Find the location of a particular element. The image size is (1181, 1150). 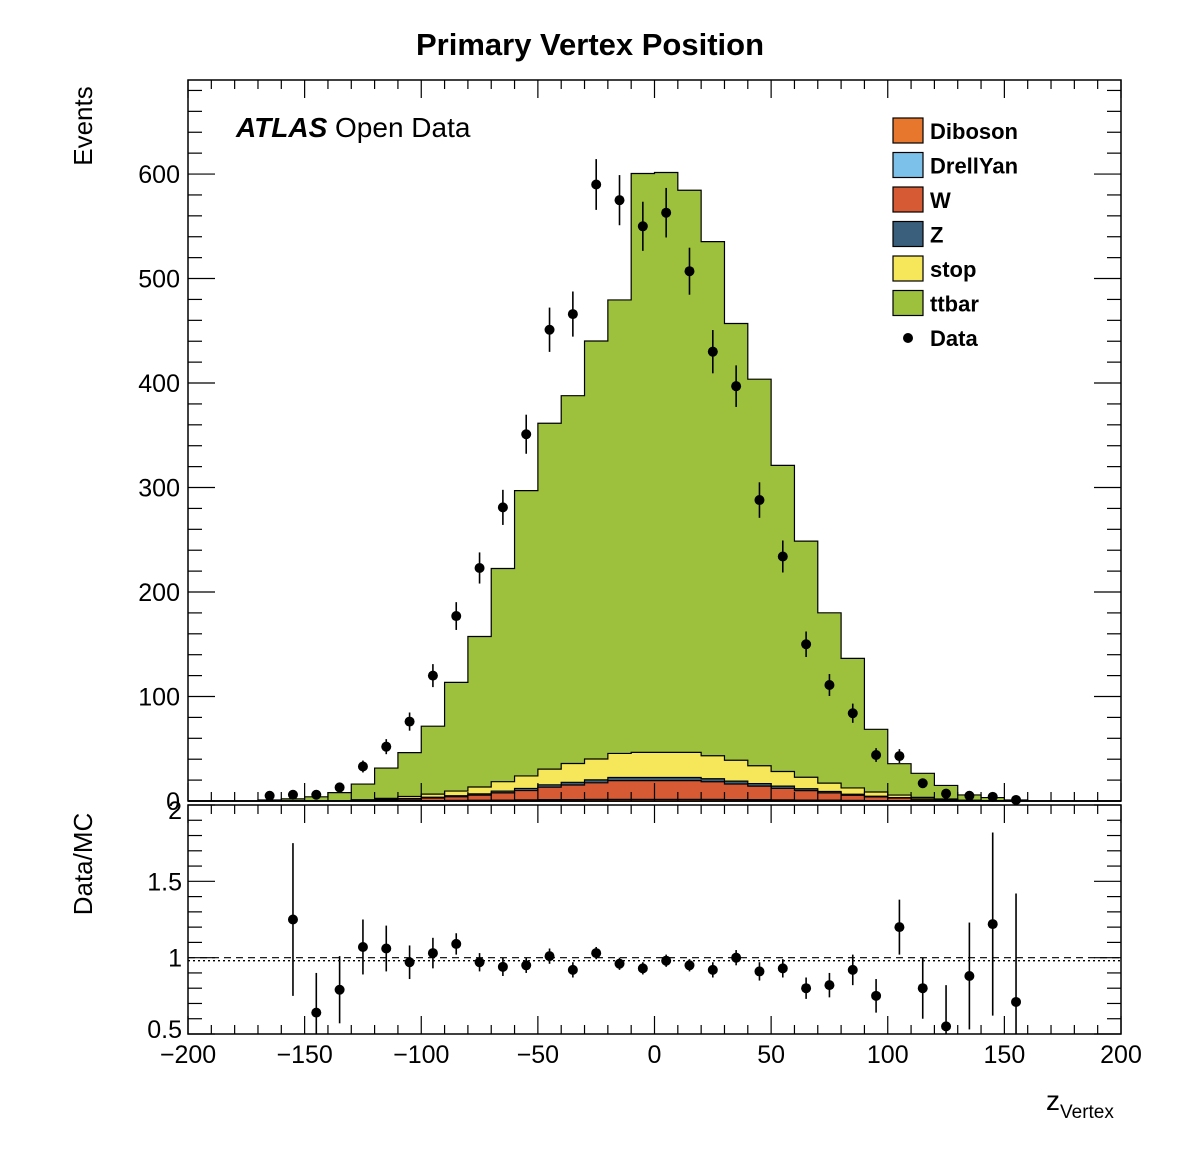

y-tick-label: 500 is located at coordinates (159, 280).